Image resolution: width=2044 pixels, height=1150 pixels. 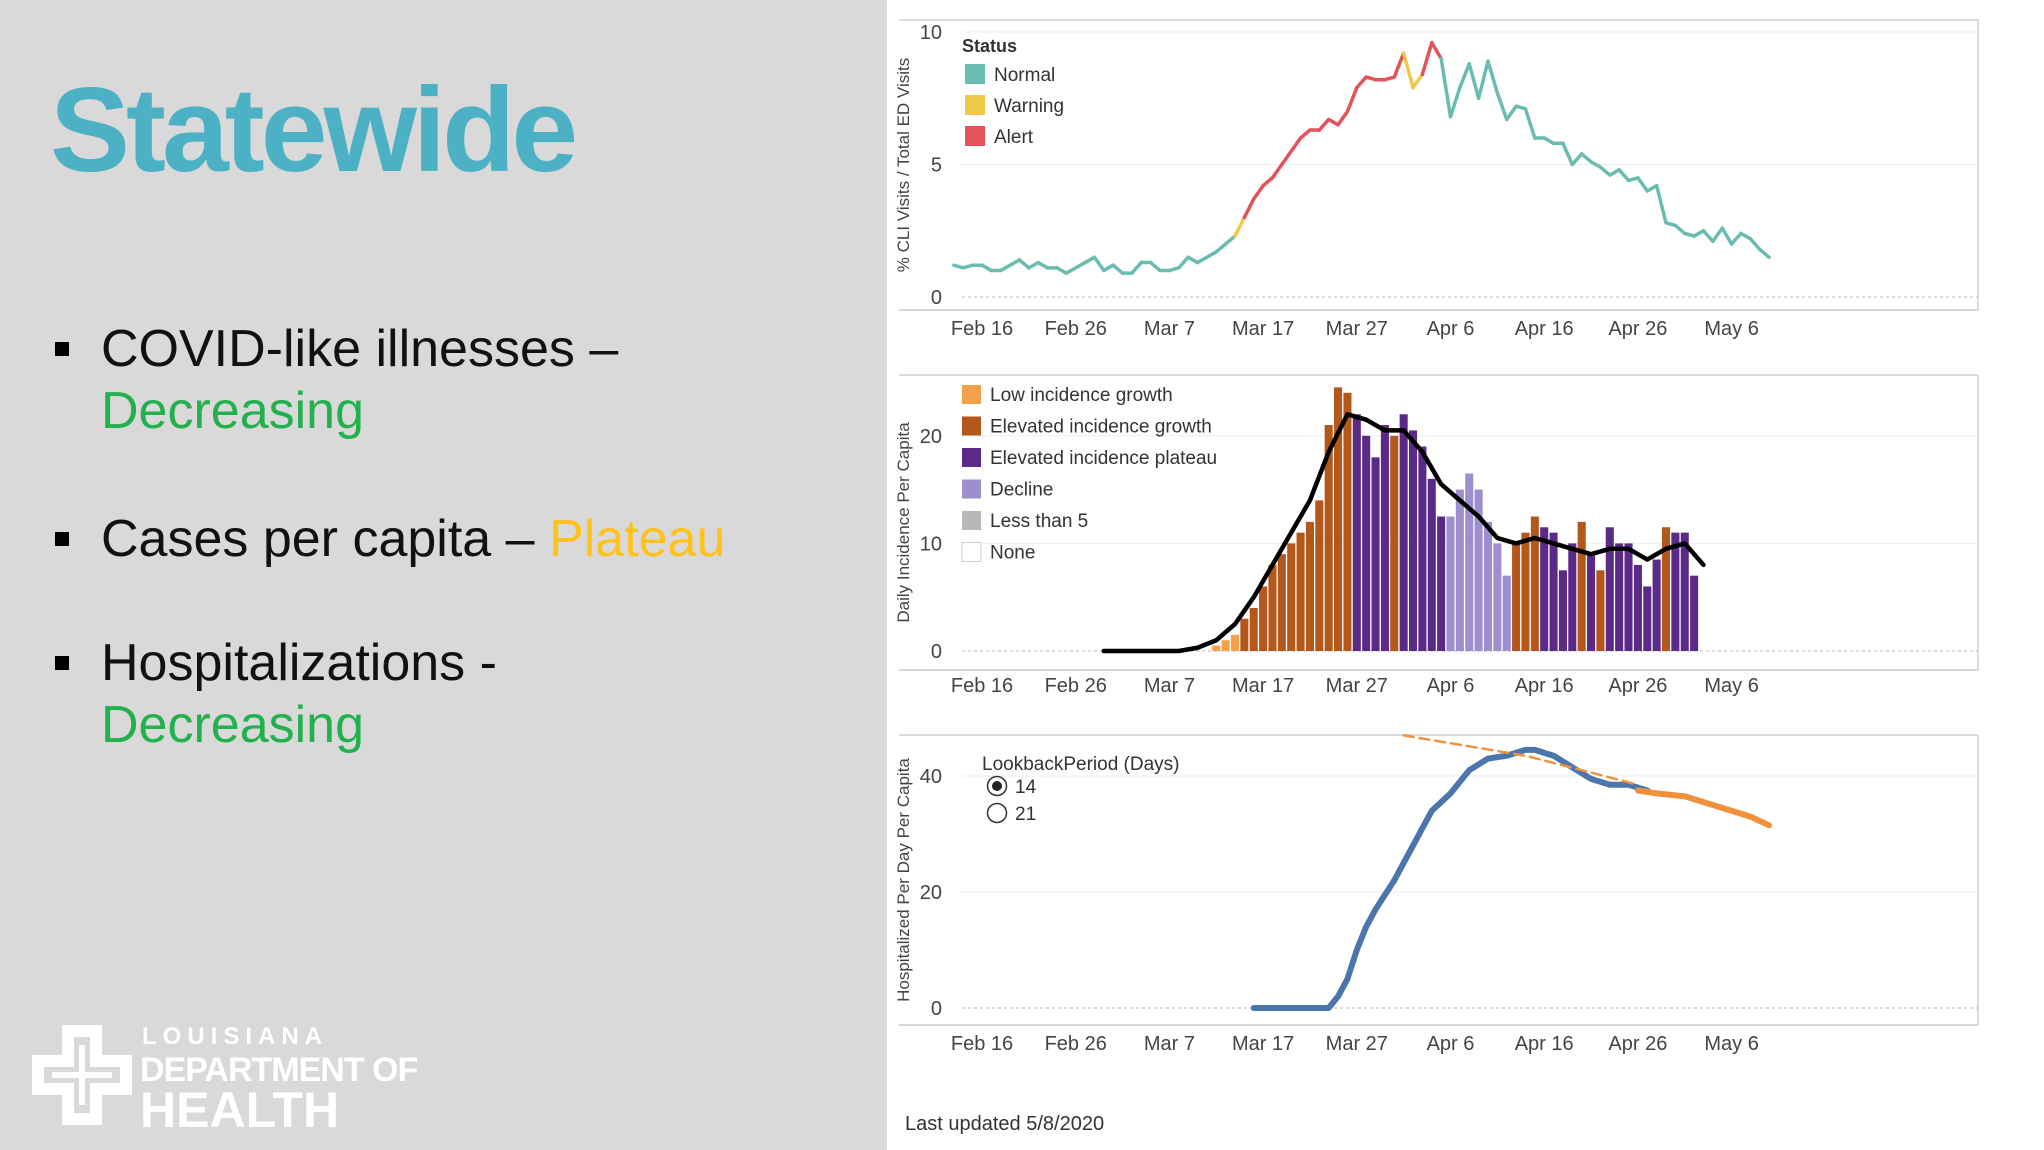 What do you see at coordinates (1451, 329) in the screenshot?
I see `x-tick-label: Apr 6` at bounding box center [1451, 329].